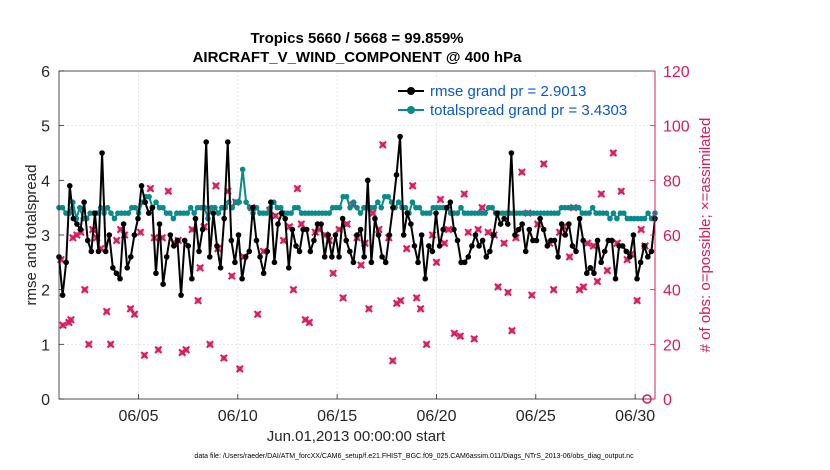 This screenshot has height=470, width=830. Describe the element at coordinates (676, 72) in the screenshot. I see `y-right-tick-label: 120` at that location.